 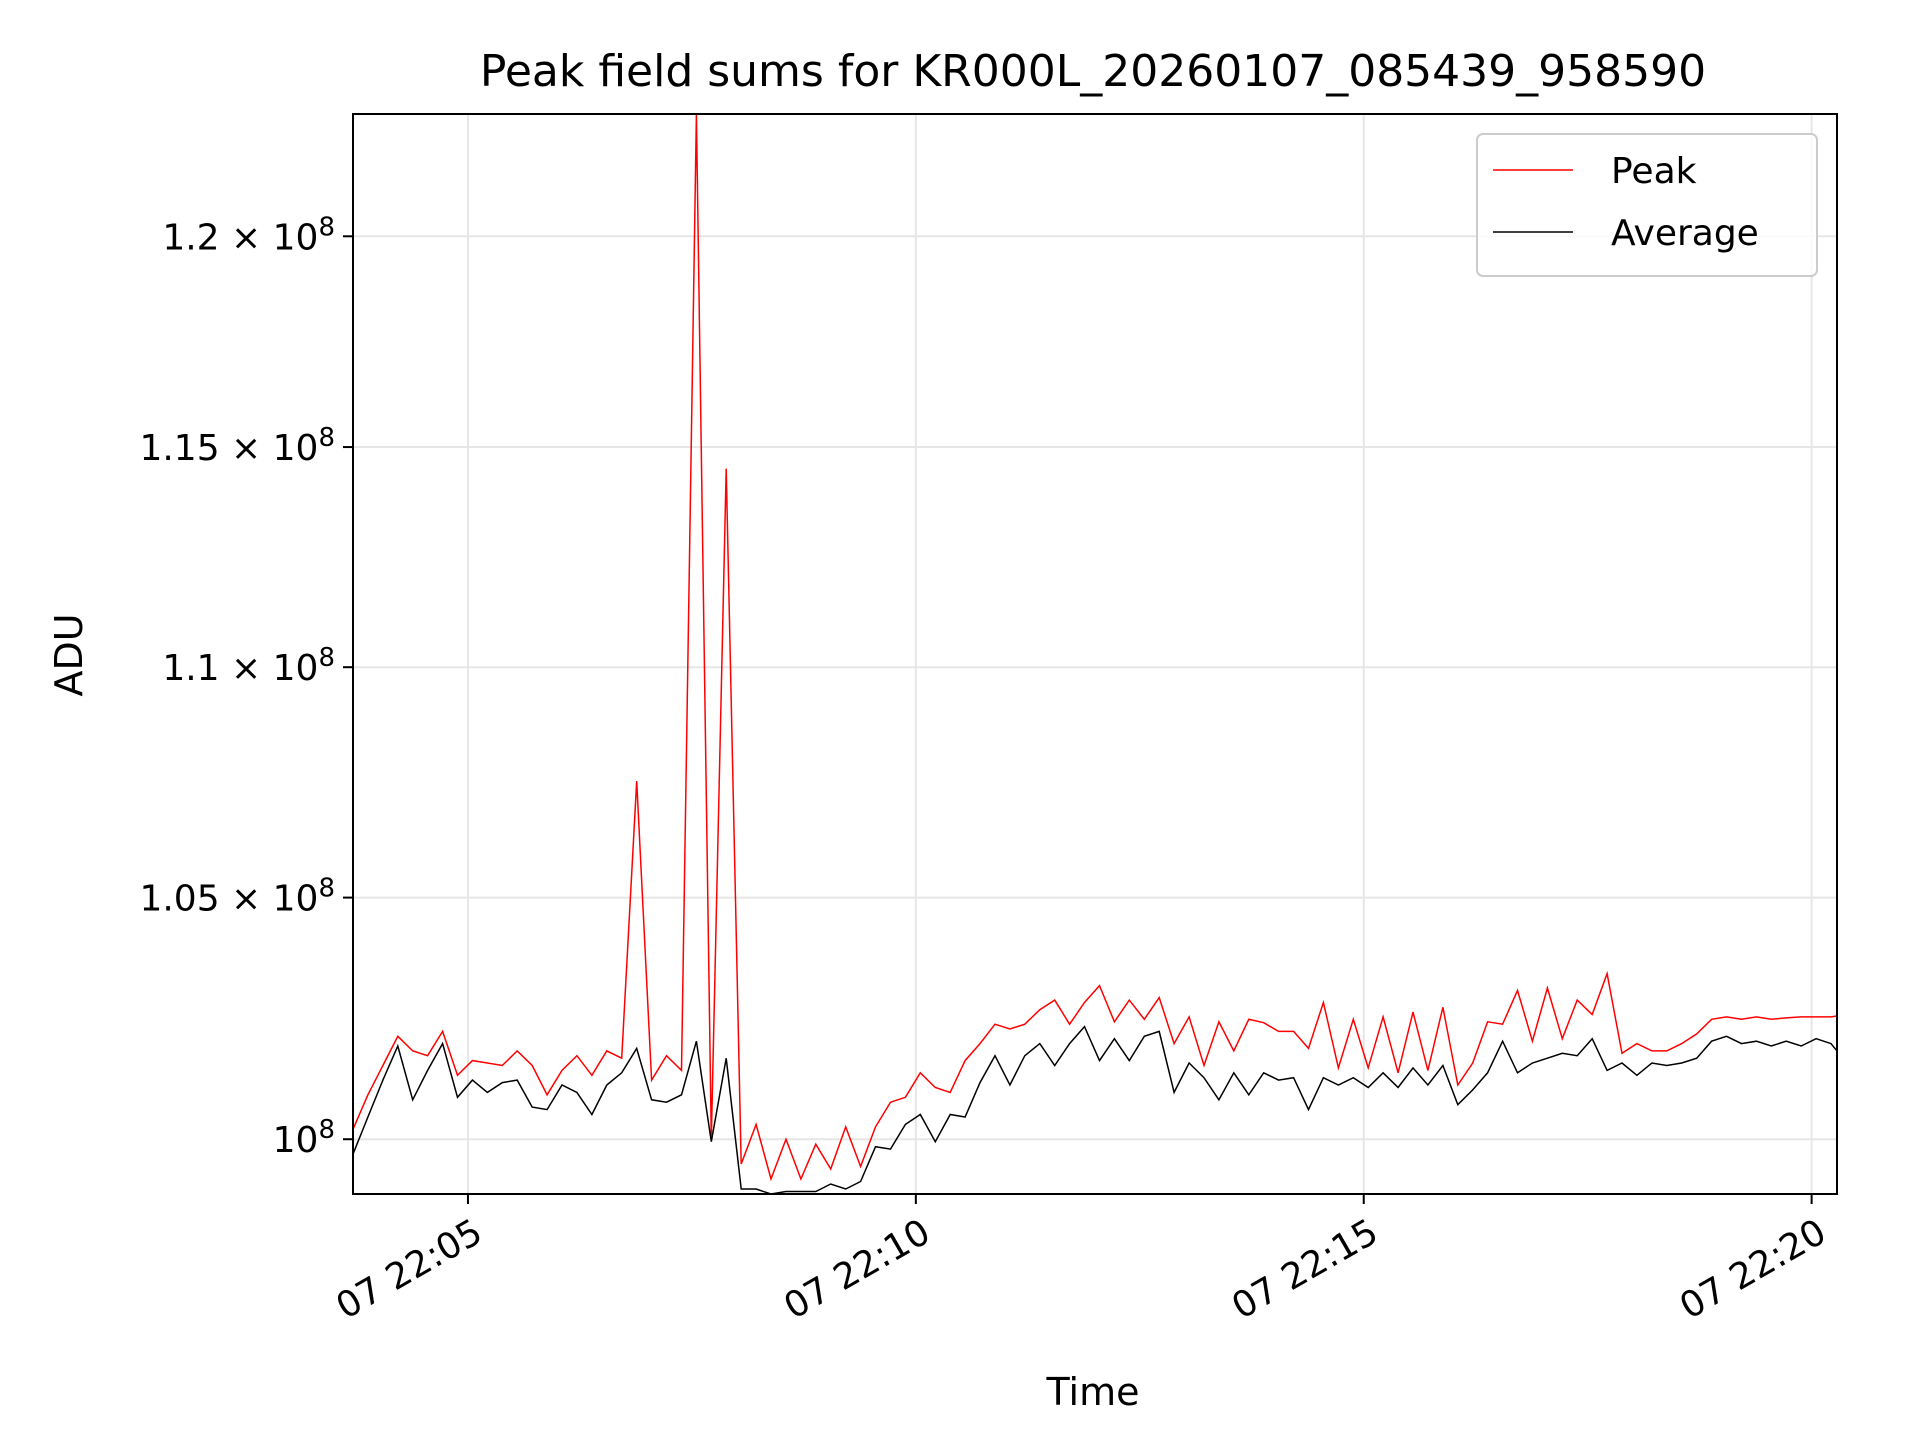 I want to click on y-tick-label: 1.05 × 108, so click(x=237, y=897).